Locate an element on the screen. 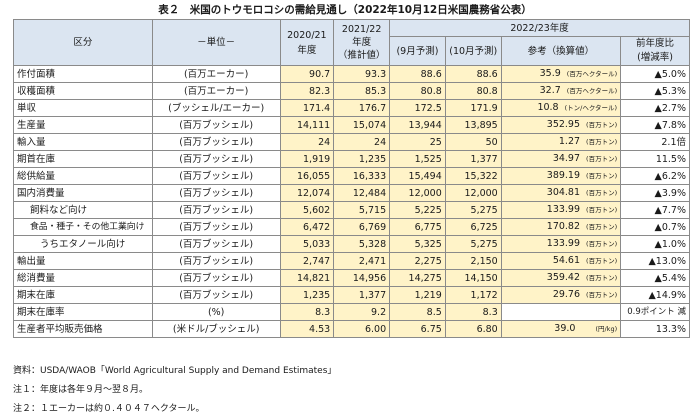  note-1: 注１：年度は各年９月～翌８月。 is located at coordinates (81, 390).